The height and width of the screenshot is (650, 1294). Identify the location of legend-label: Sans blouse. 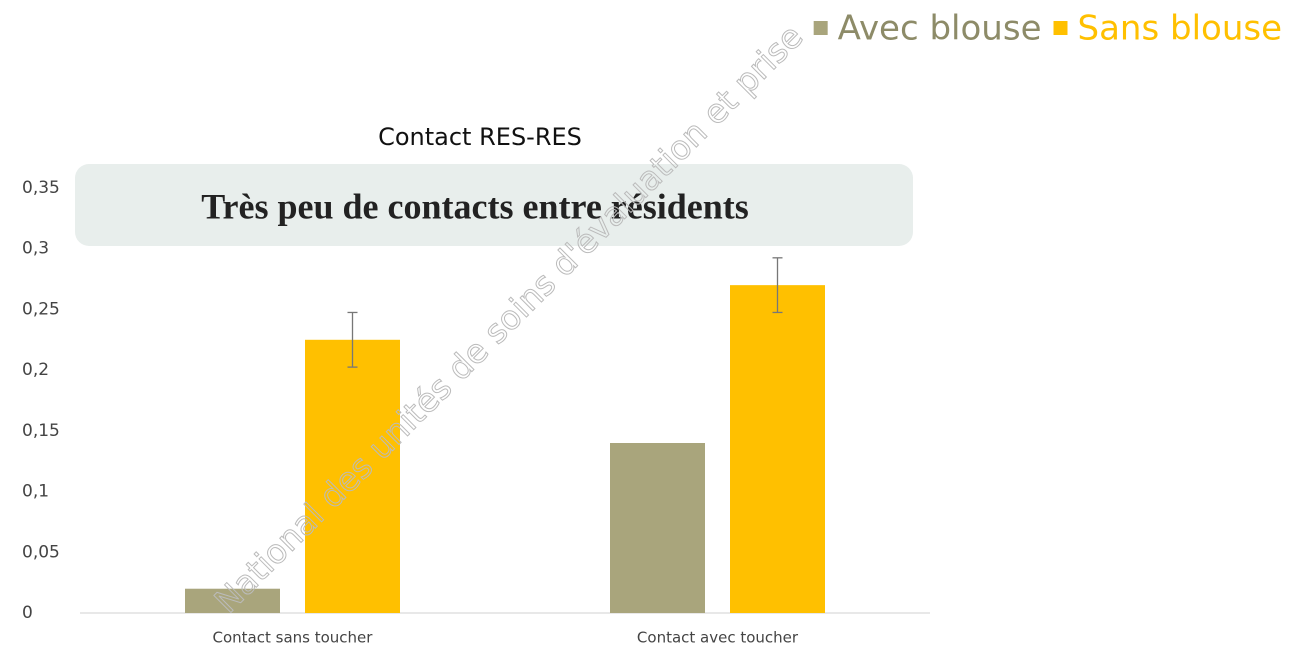
(1180, 29).